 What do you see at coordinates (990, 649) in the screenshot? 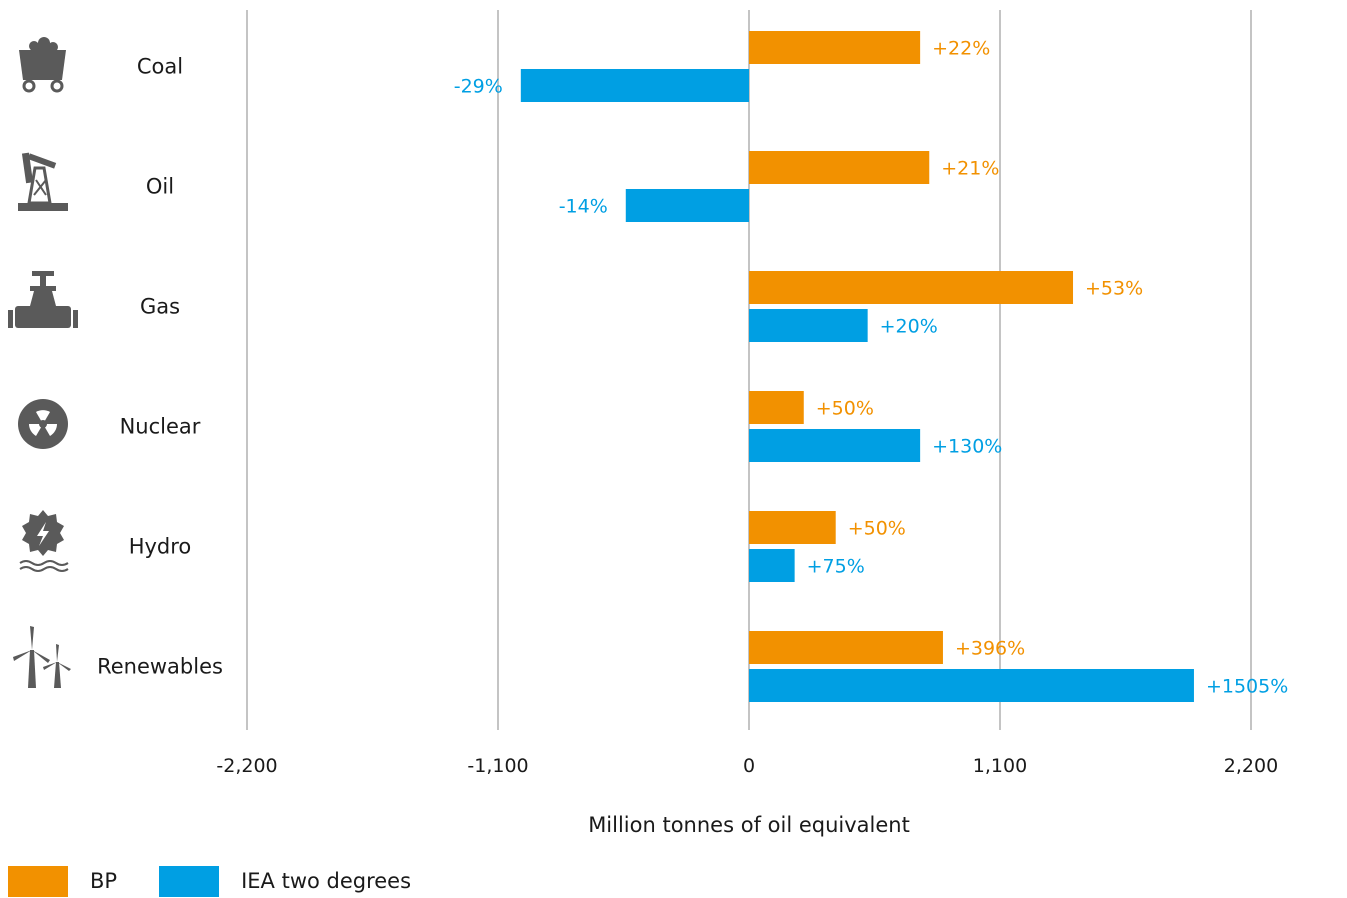
I see `data-label: +396%` at bounding box center [990, 649].